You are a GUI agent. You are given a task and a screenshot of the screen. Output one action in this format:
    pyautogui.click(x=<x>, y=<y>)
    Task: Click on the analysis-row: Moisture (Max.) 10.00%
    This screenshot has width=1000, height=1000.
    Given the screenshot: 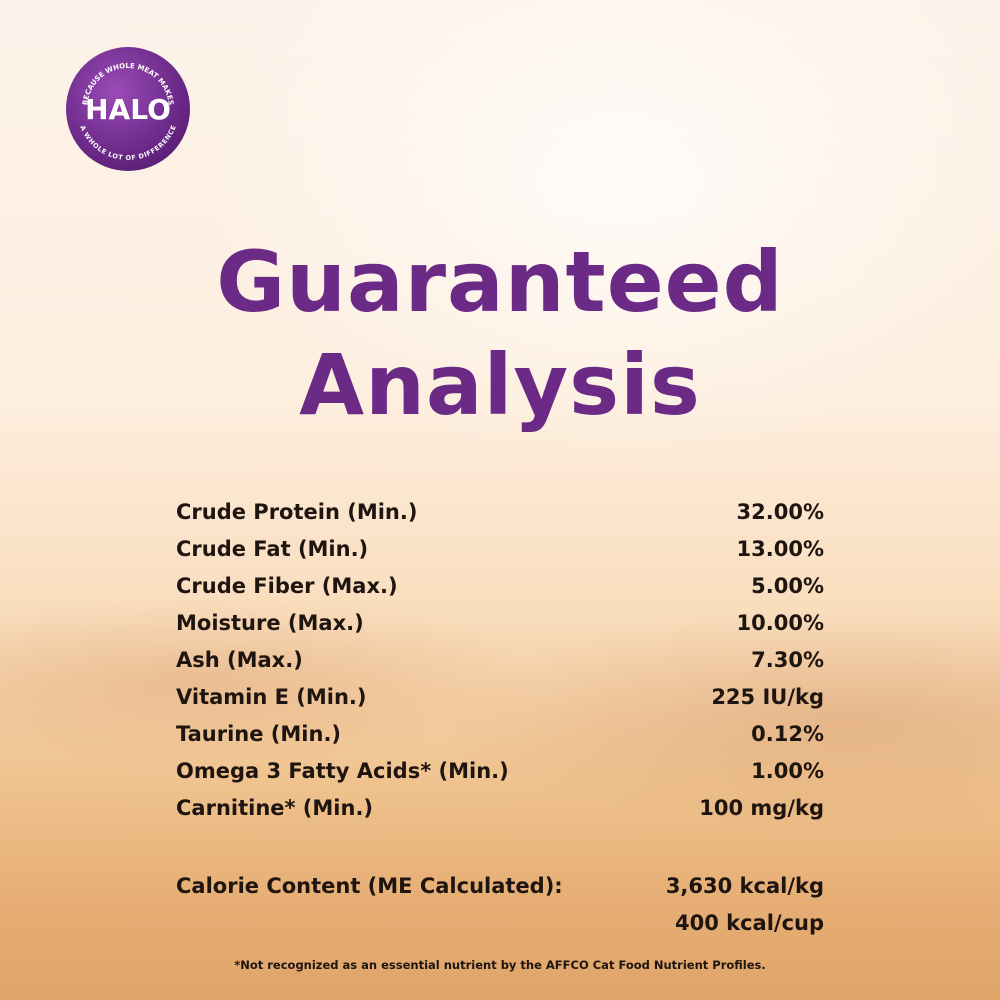 What is the action you would take?
    pyautogui.click(x=500, y=623)
    